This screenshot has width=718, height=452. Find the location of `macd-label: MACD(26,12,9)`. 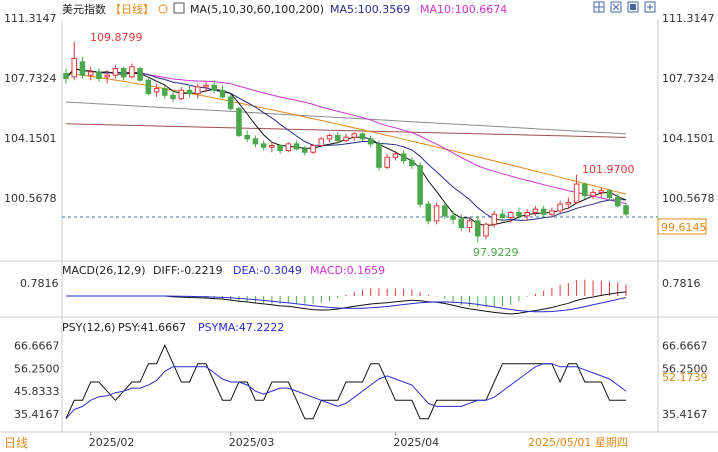

macd-label: MACD(26,12,9) is located at coordinates (104, 270).